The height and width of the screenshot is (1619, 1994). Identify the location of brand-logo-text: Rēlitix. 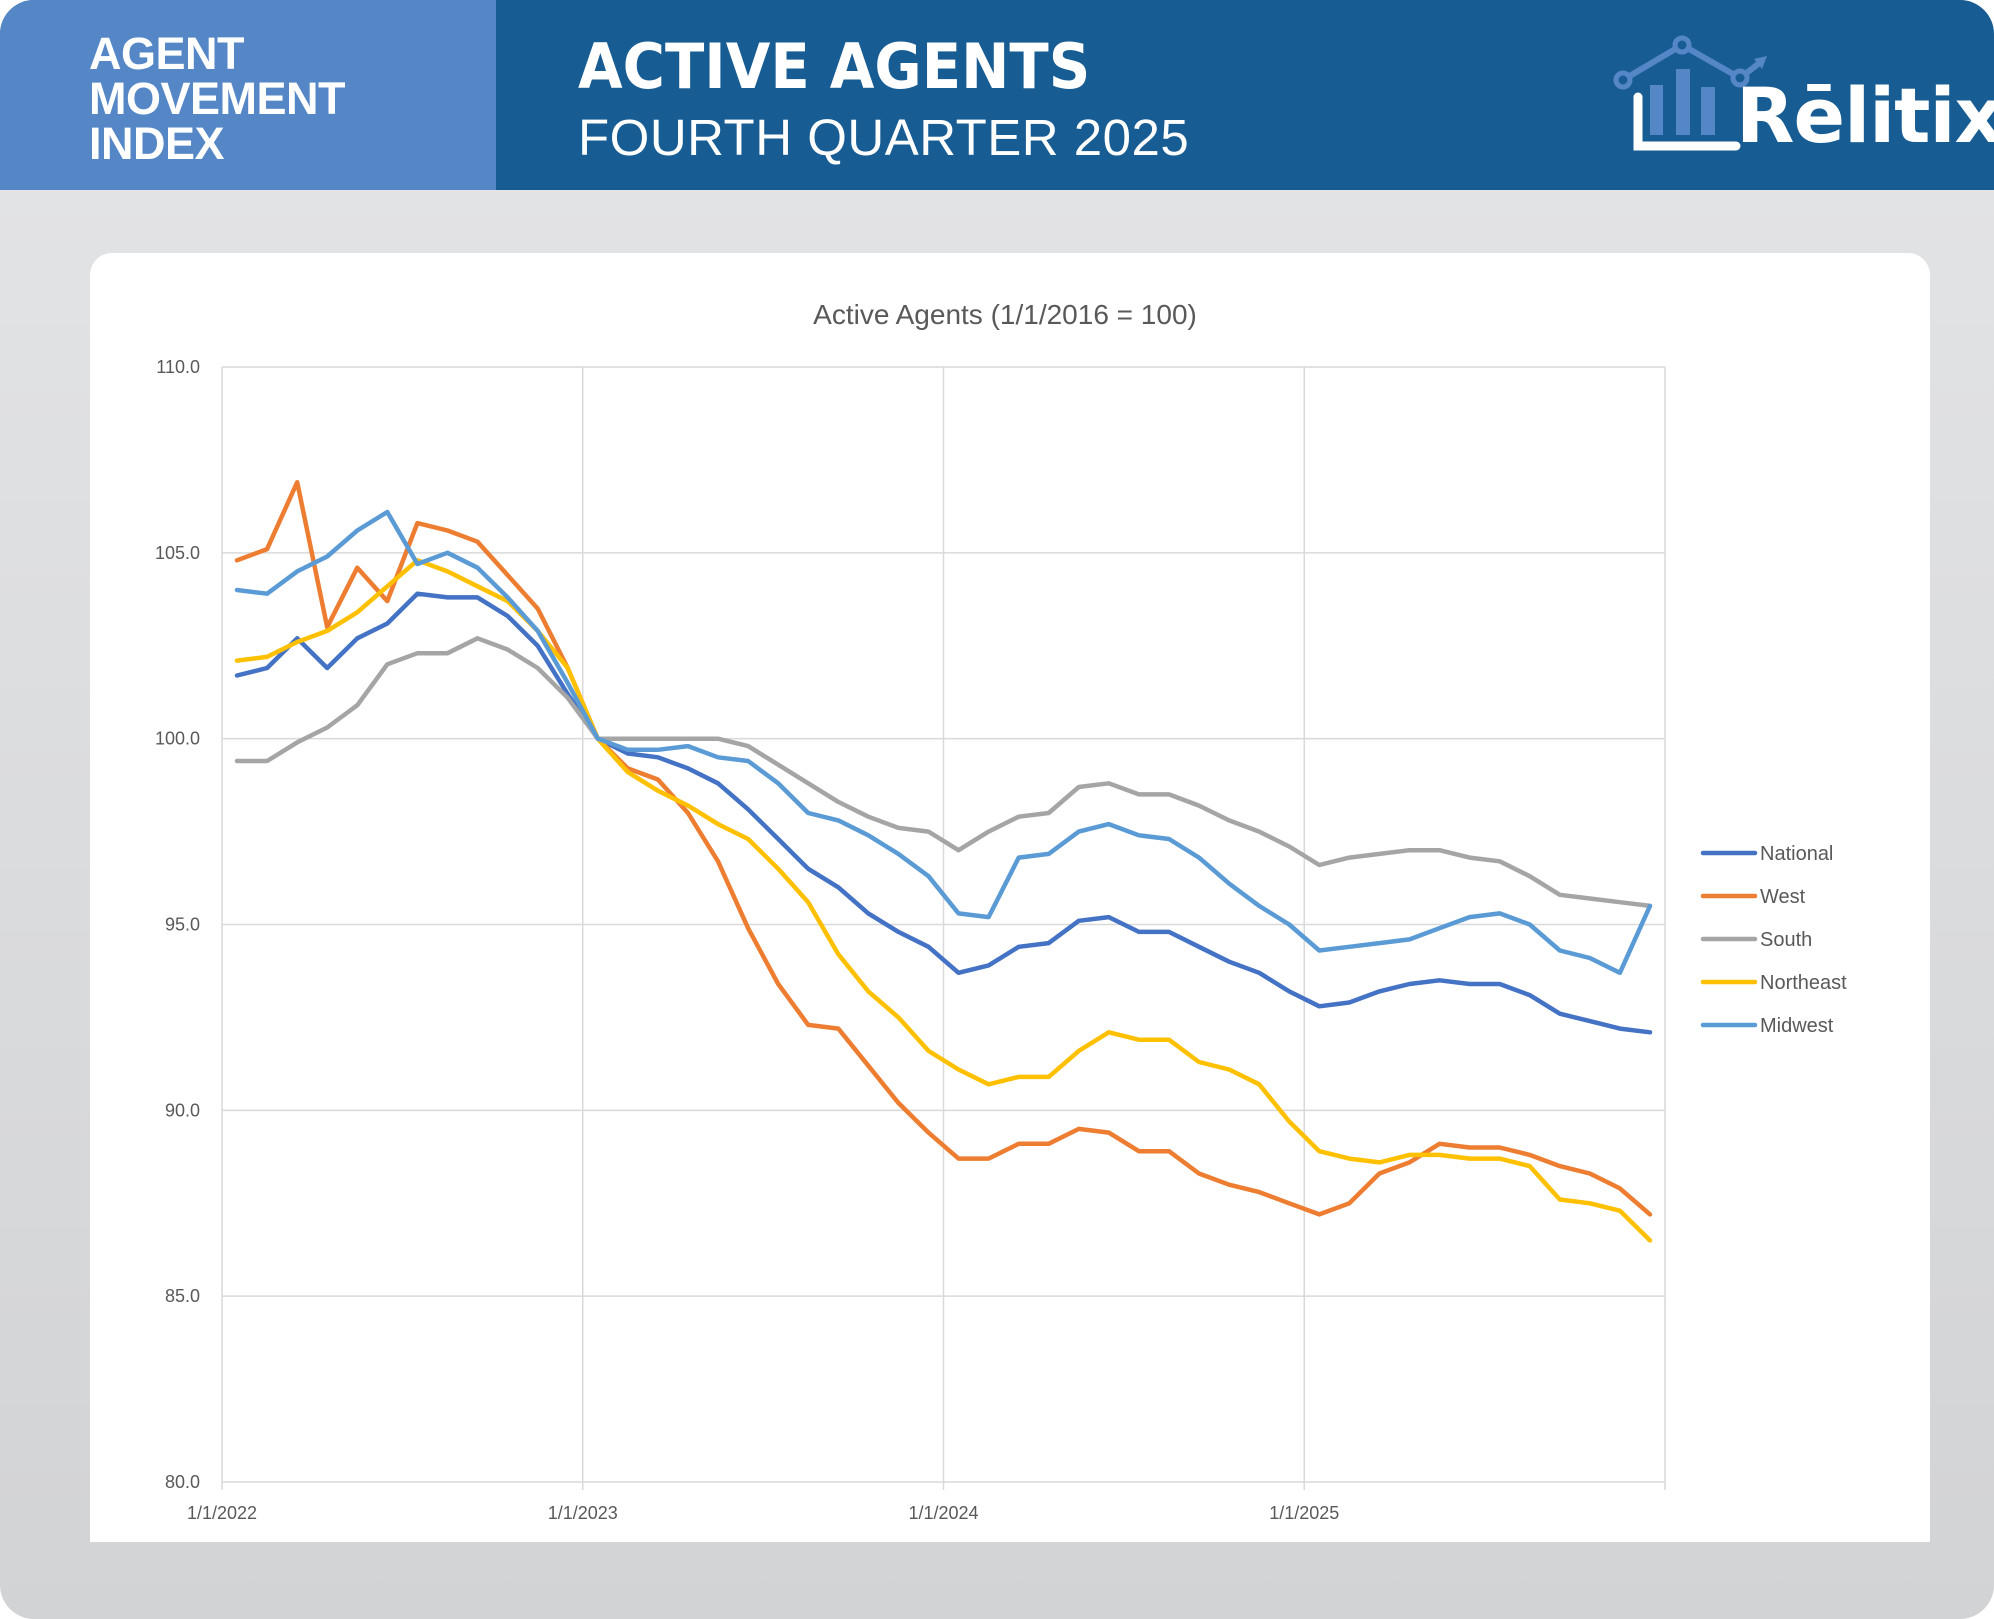
(1865, 115).